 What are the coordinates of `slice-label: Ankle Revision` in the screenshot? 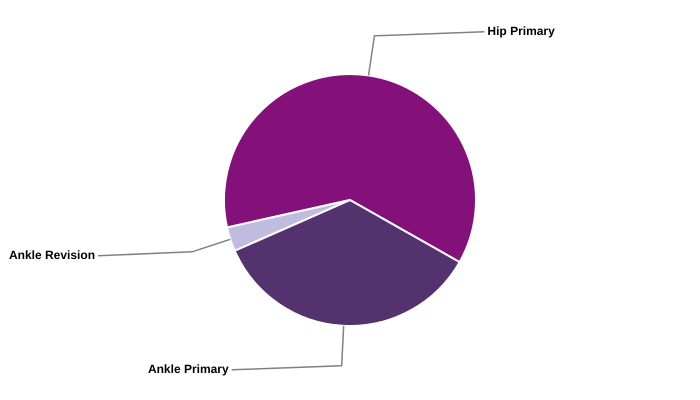 It's located at (52, 255).